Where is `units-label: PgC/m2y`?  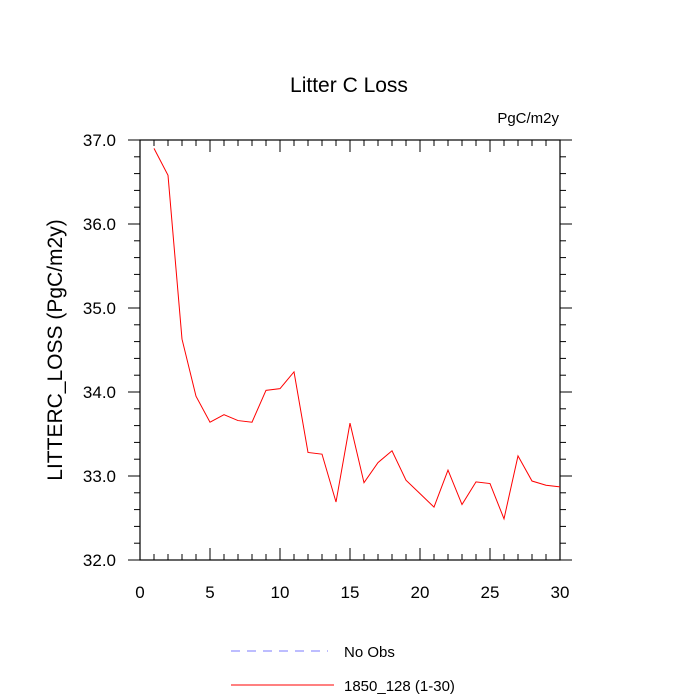
units-label: PgC/m2y is located at coordinates (528, 118).